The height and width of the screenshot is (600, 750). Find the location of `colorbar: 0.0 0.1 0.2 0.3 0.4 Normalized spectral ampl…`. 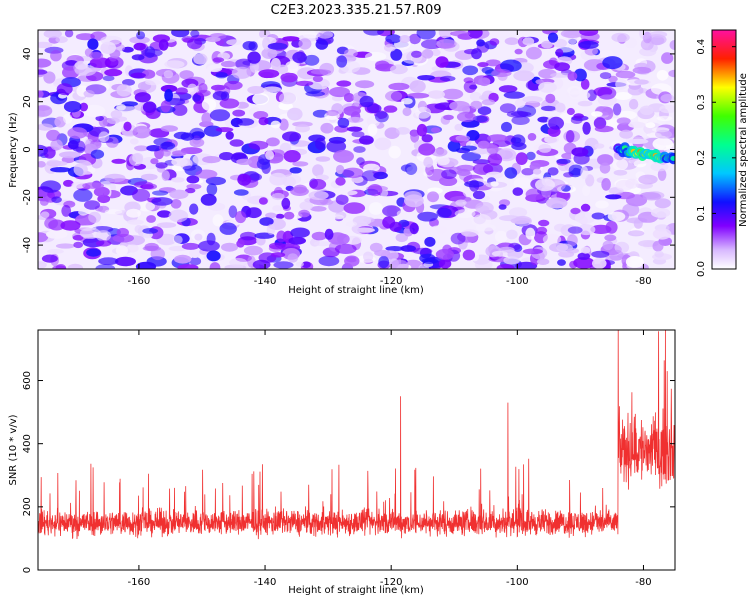

colorbar: 0.0 0.1 0.2 0.3 0.4 Normalized spectral ampl… is located at coordinates (722, 153).